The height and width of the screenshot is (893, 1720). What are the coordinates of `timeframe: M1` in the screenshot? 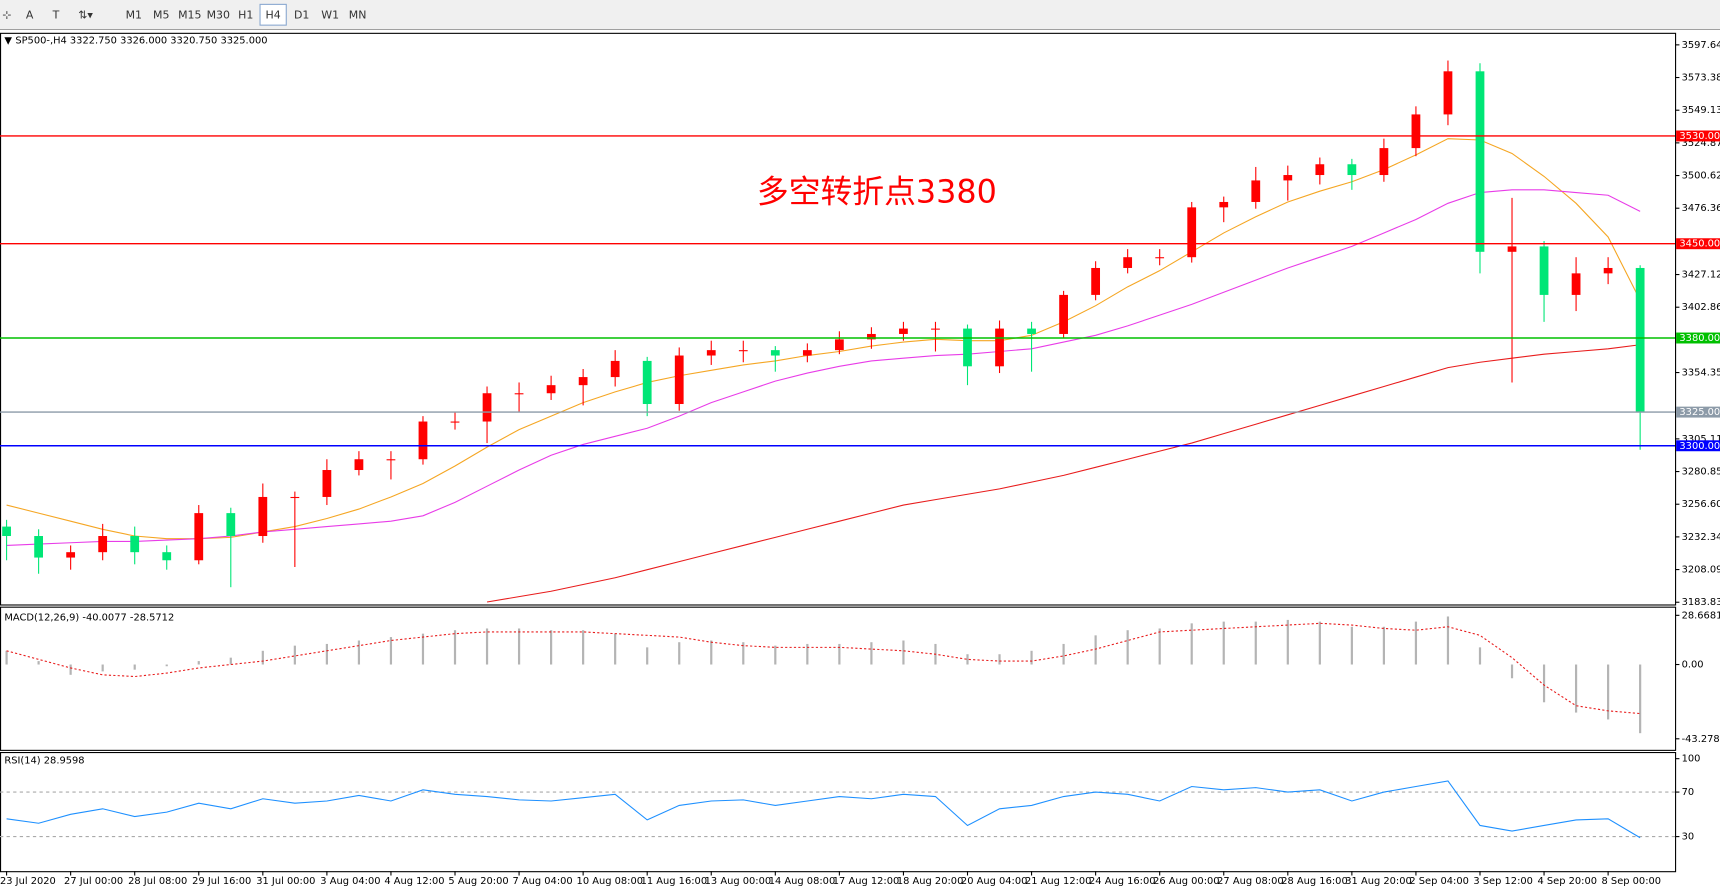 It's located at (134, 14).